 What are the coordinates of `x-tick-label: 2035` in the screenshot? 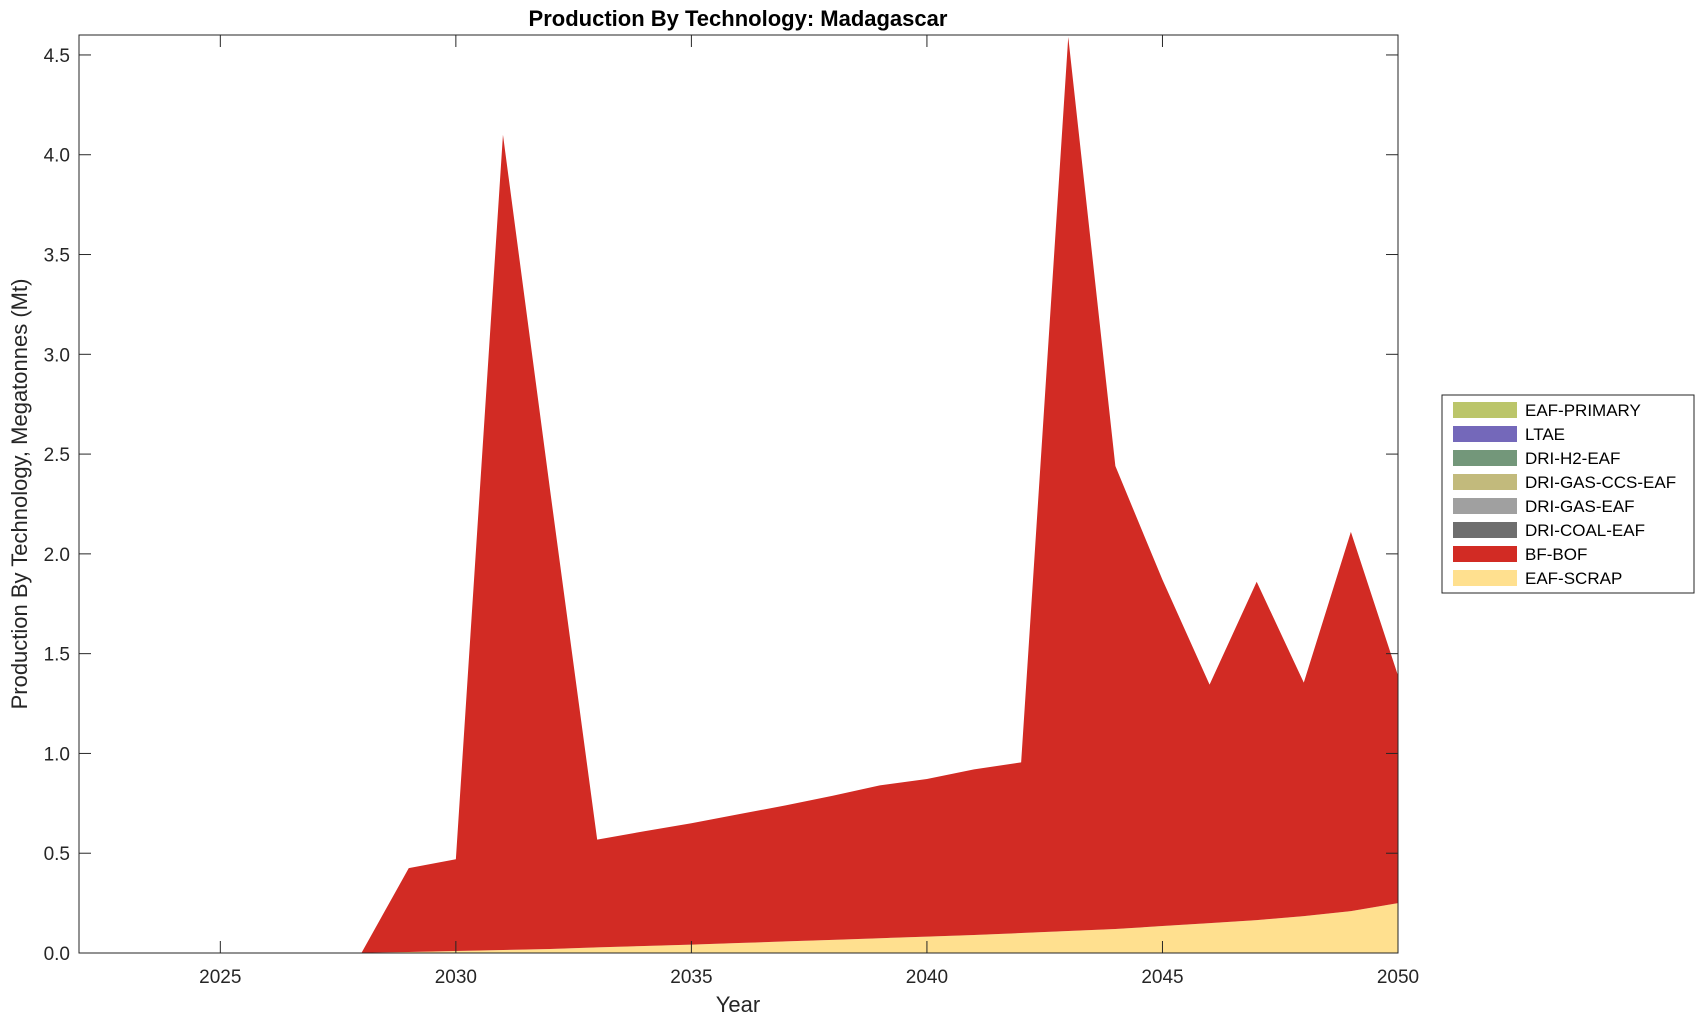 It's located at (691, 977).